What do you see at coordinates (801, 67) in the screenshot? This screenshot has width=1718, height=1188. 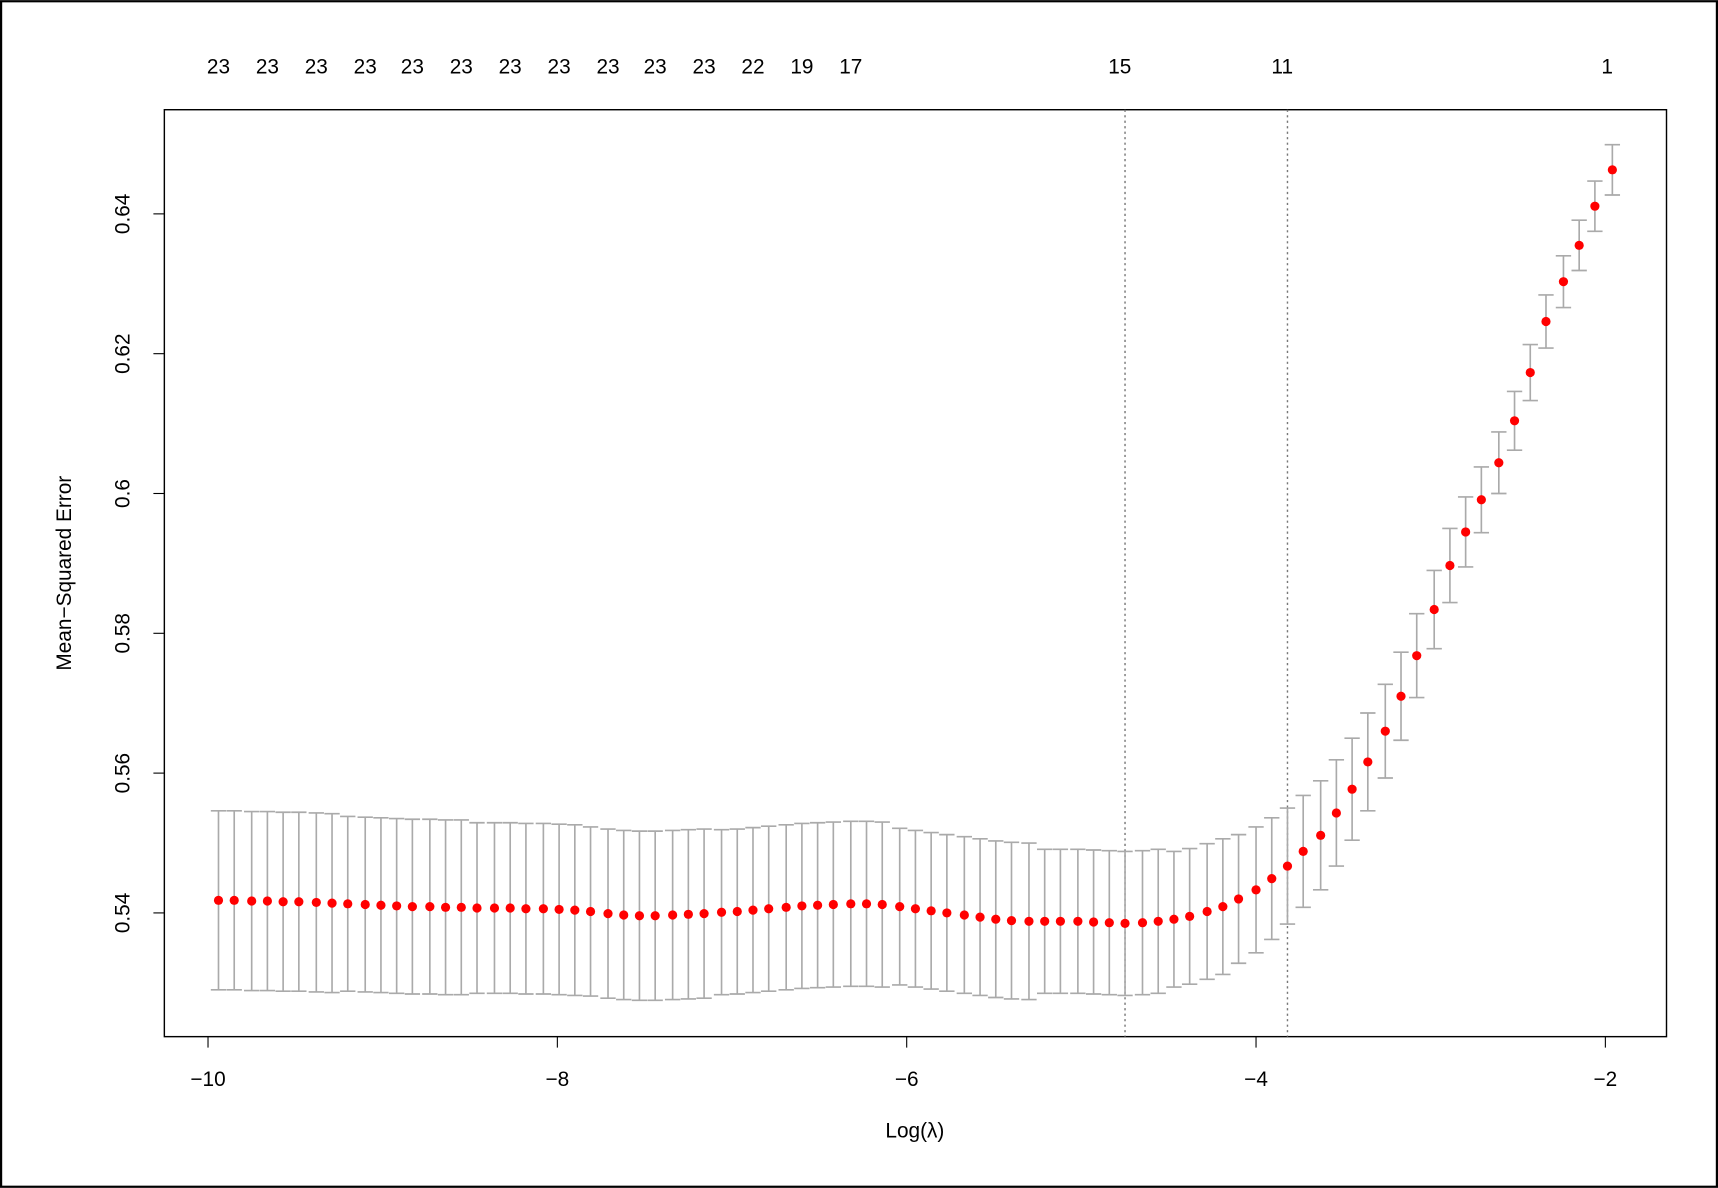 I see `top-axis-label: 19` at bounding box center [801, 67].